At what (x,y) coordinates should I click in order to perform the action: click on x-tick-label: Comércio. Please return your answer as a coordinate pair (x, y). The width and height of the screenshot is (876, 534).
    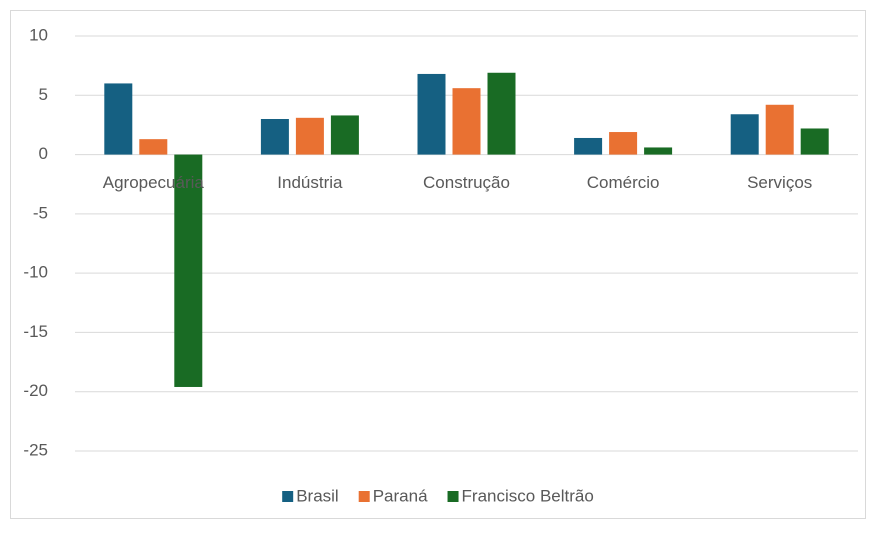
    Looking at the image, I should click on (623, 182).